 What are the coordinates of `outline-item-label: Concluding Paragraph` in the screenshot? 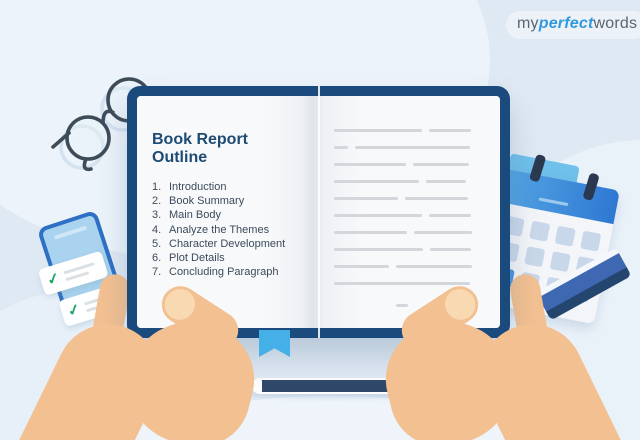 It's located at (224, 272).